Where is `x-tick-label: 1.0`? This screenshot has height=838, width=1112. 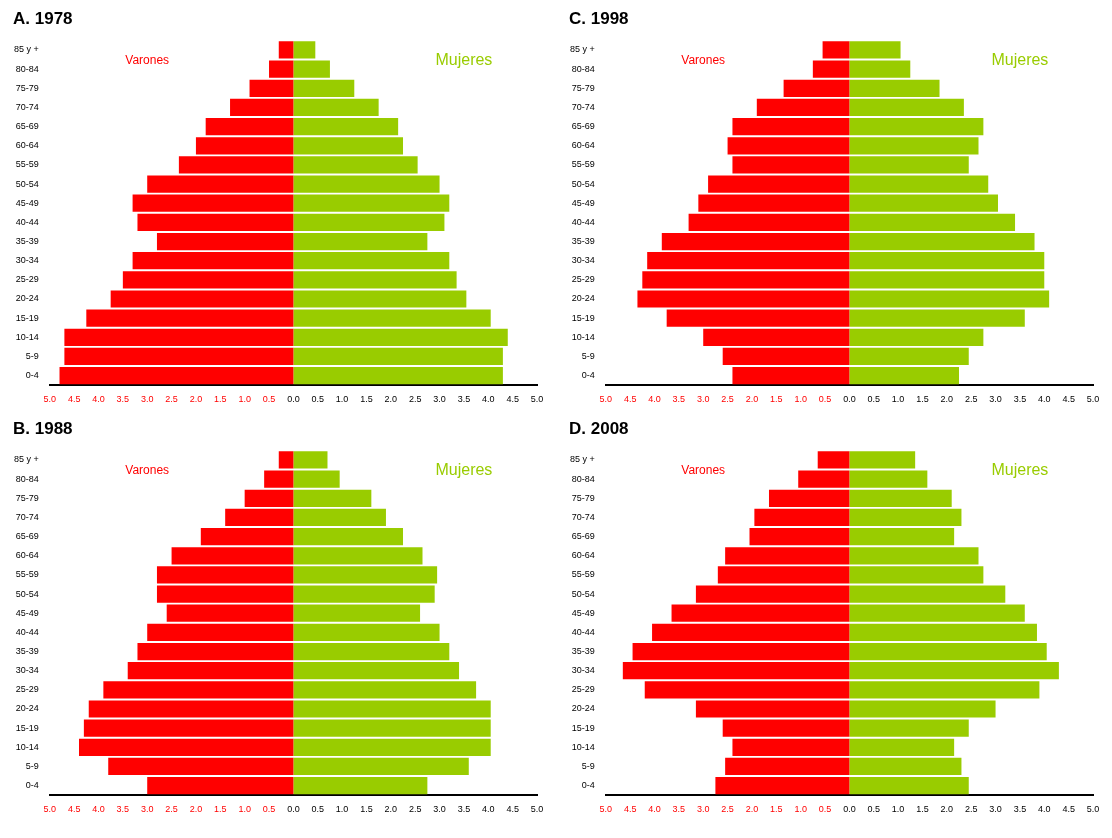
x-tick-label: 1.0 is located at coordinates (342, 399).